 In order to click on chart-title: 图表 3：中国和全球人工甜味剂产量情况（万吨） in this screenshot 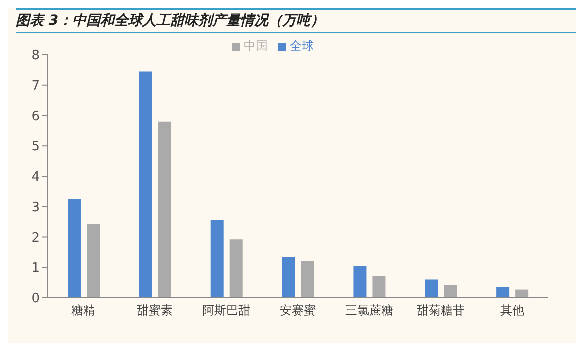, I will do `click(296, 20)`.